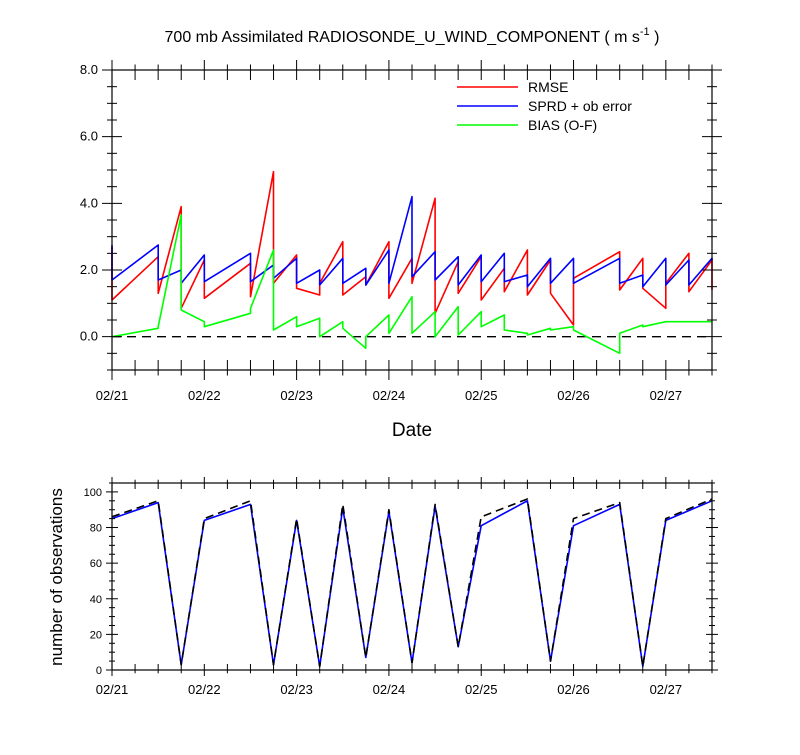 Image resolution: width=800 pixels, height=755 pixels. I want to click on legend-label-sprd: SPRD + ob error, so click(580, 106).